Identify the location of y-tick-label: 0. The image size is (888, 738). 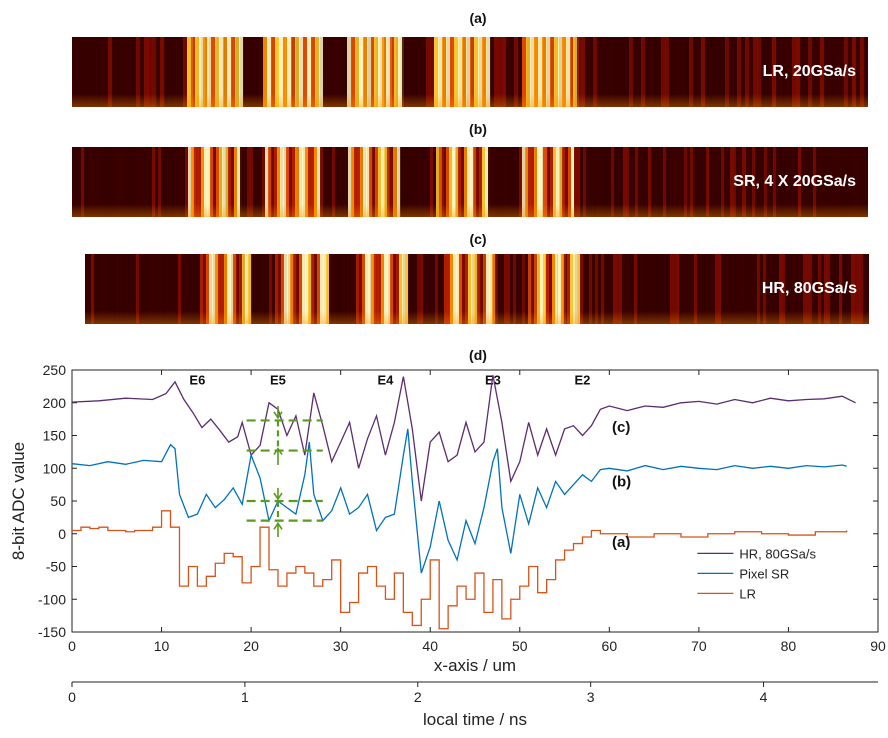
(62, 534).